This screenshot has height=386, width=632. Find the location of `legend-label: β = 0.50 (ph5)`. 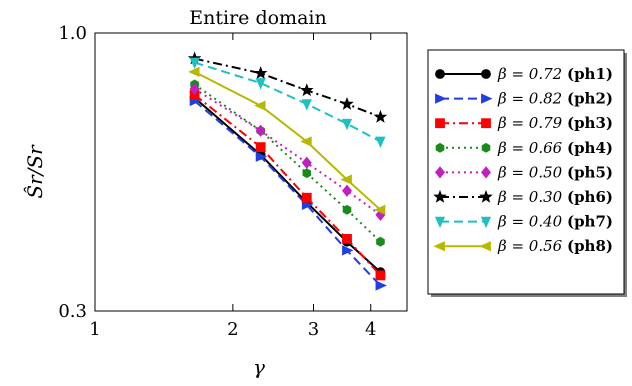

legend-label: β = 0.50 (ph5) is located at coordinates (555, 172).